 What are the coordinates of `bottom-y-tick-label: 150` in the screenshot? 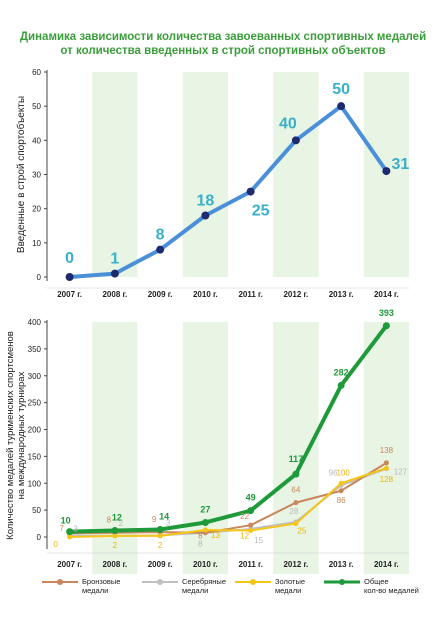 It's located at (35, 456).